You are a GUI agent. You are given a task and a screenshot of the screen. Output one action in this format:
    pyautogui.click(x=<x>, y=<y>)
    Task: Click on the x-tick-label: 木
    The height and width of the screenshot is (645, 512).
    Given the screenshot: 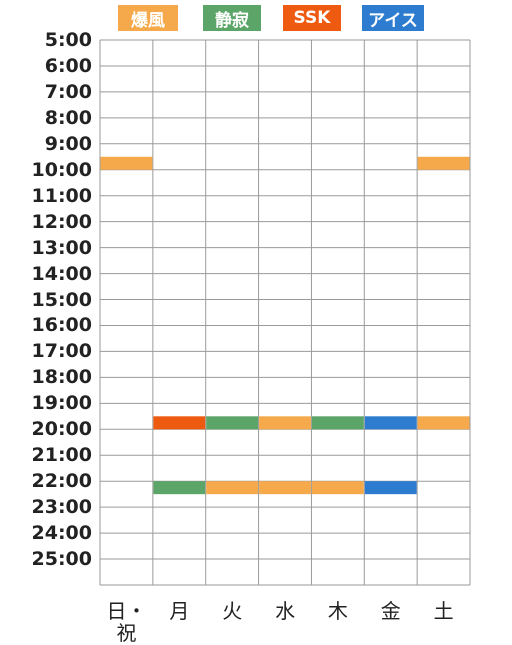 What is the action you would take?
    pyautogui.click(x=337, y=611)
    